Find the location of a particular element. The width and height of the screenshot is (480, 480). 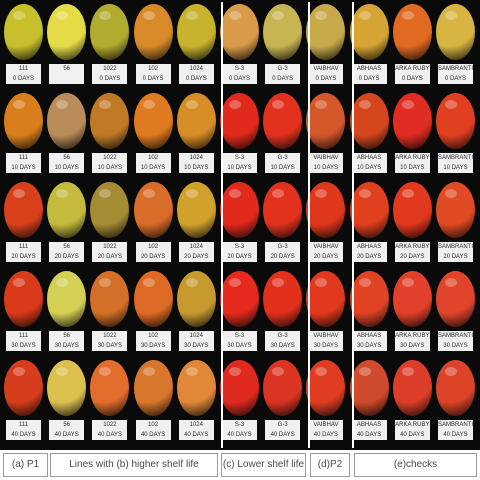

fruit-cell: G-3 10 DAYS is located at coordinates (282, 135).